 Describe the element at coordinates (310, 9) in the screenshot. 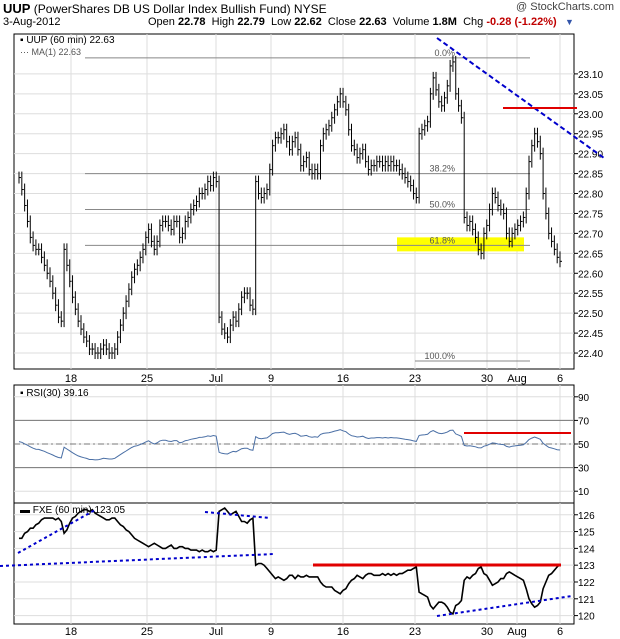

I see `exchange: NYSE` at that location.